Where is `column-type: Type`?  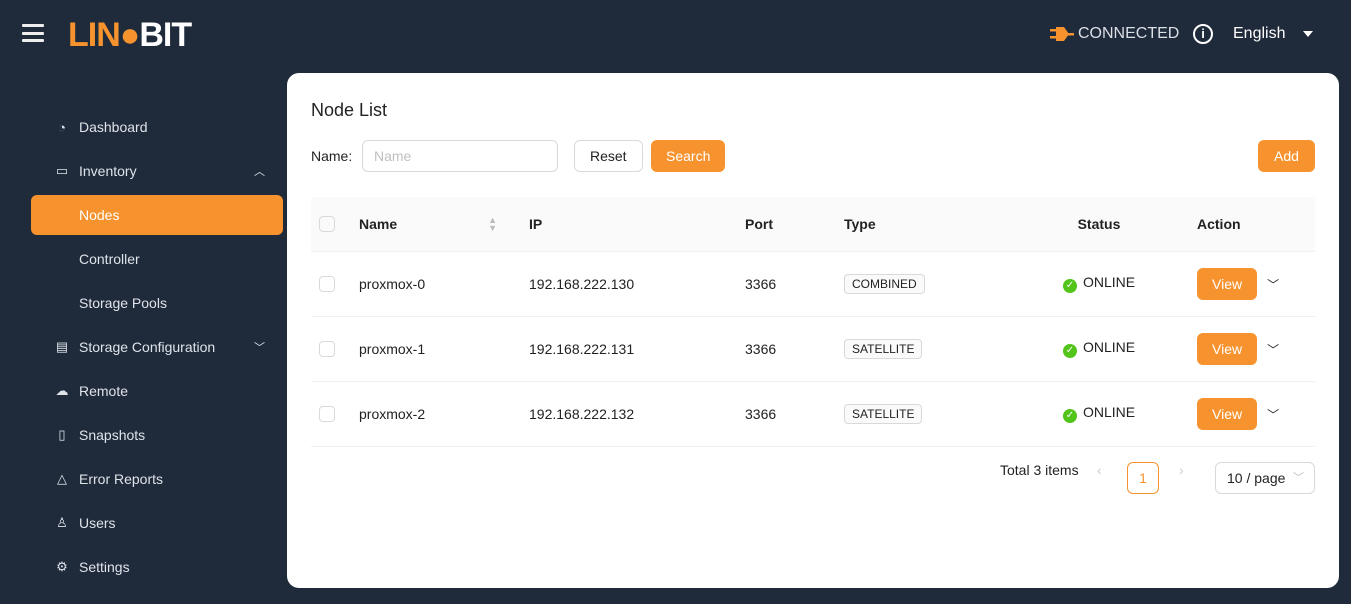 column-type: Type is located at coordinates (922, 224).